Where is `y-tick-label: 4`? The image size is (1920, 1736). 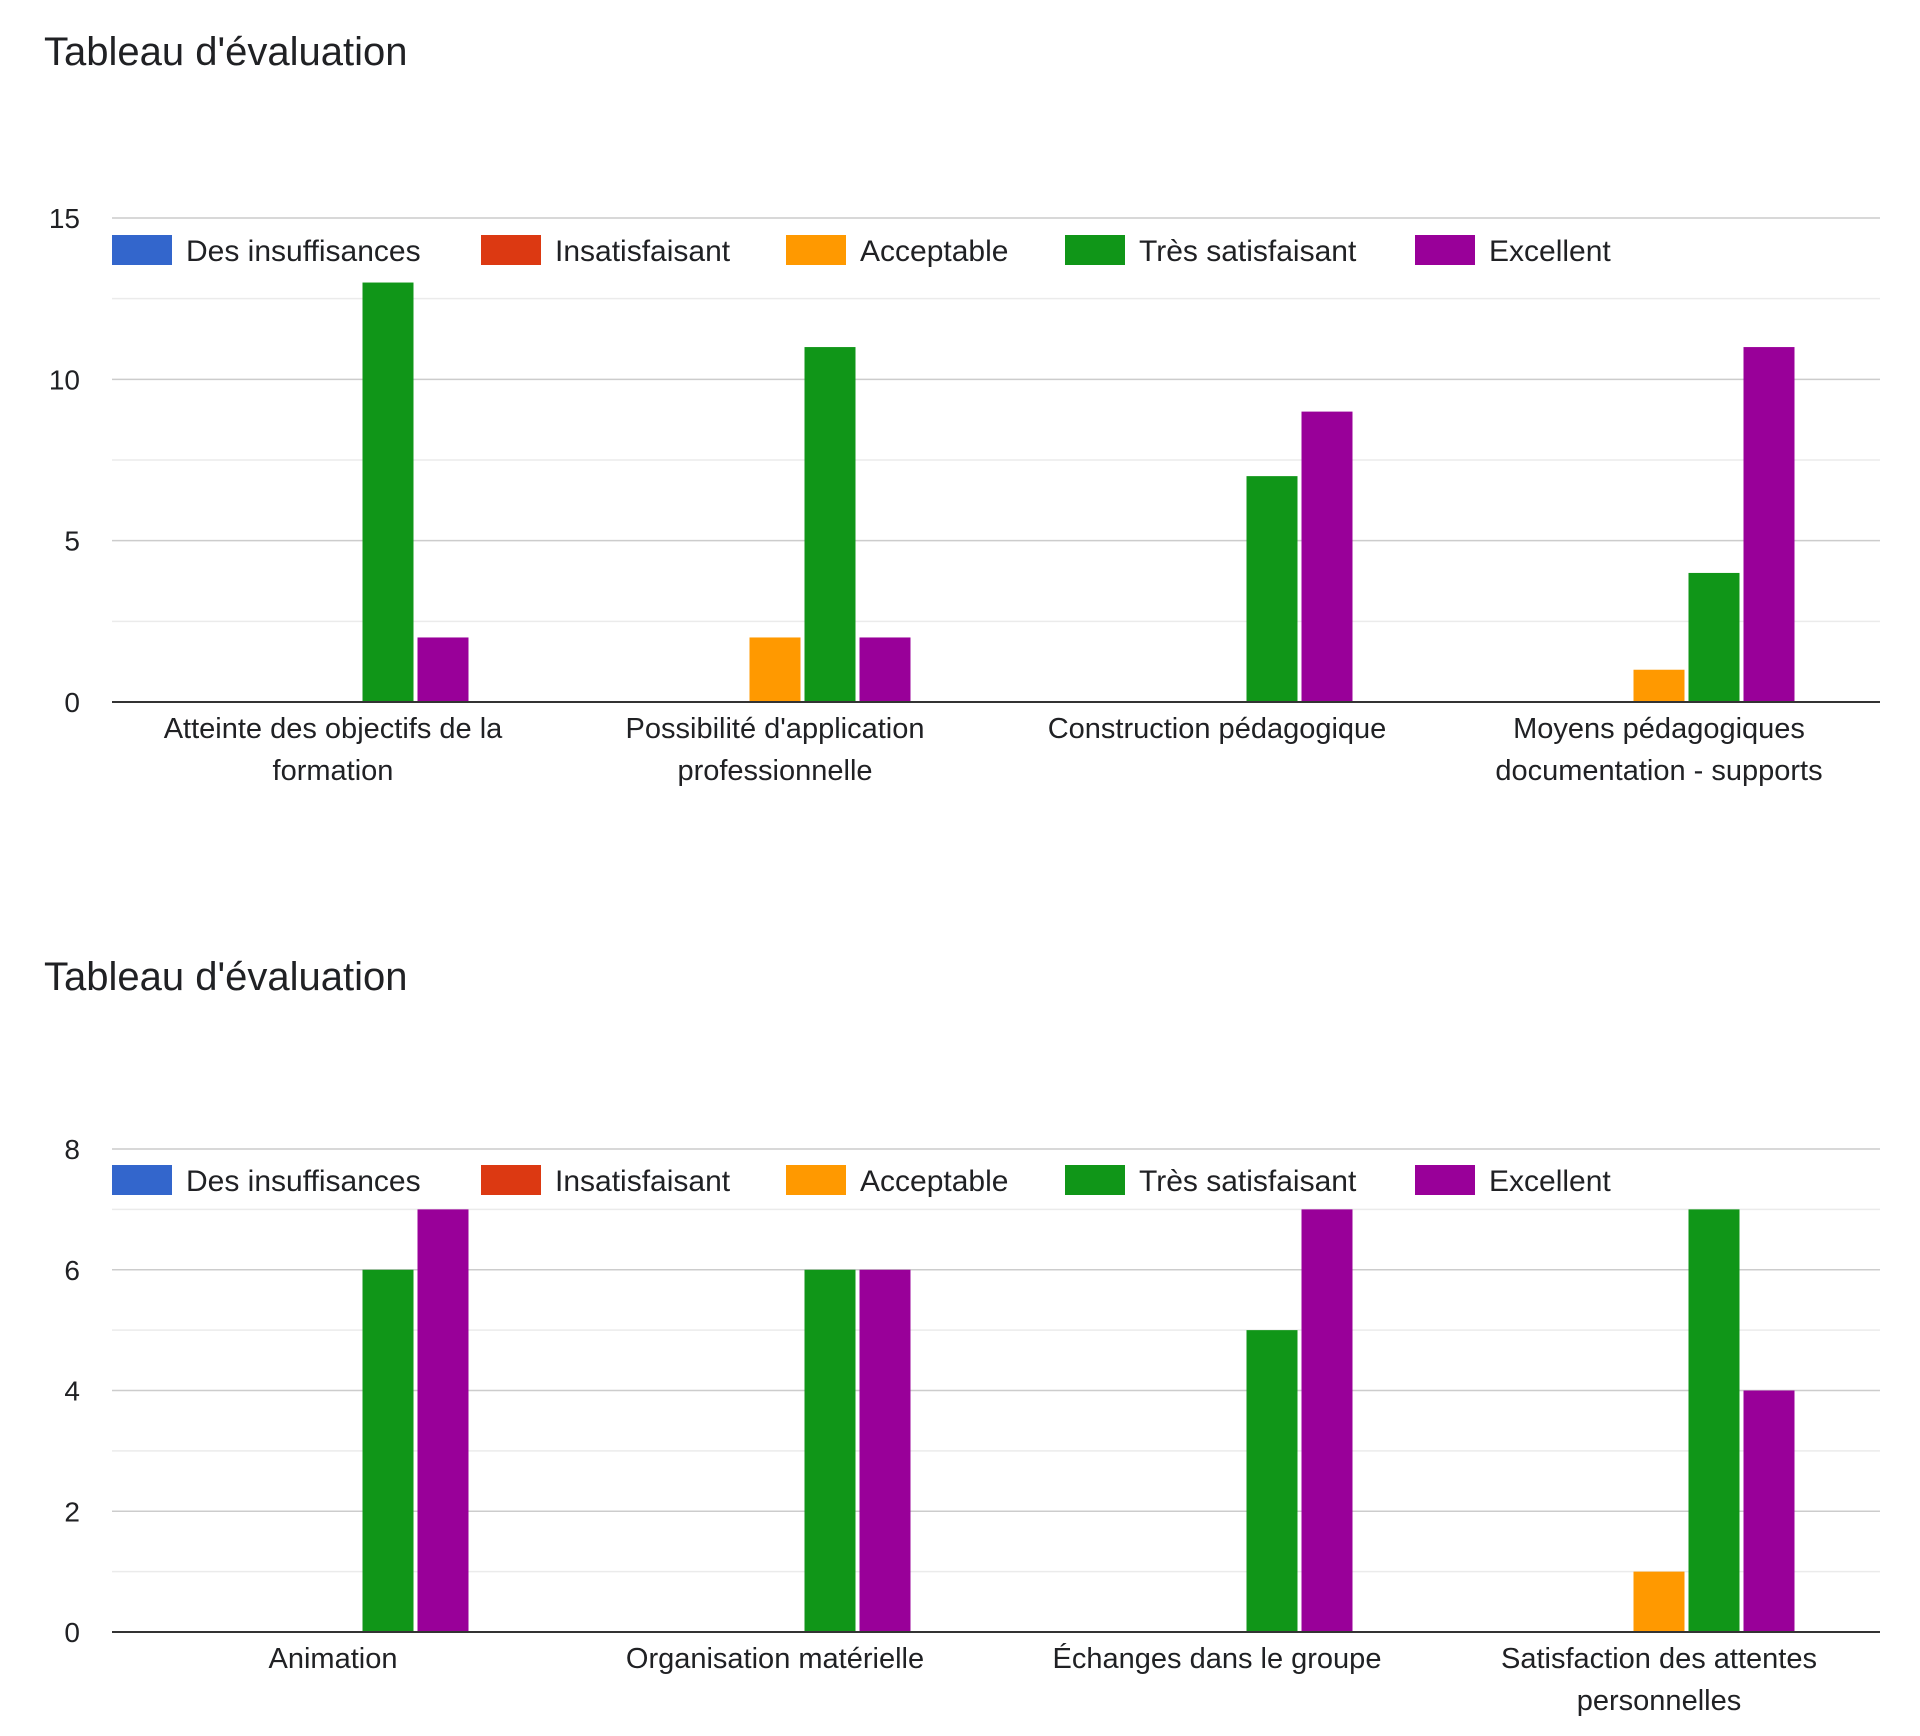
y-tick-label: 4 is located at coordinates (72, 1391).